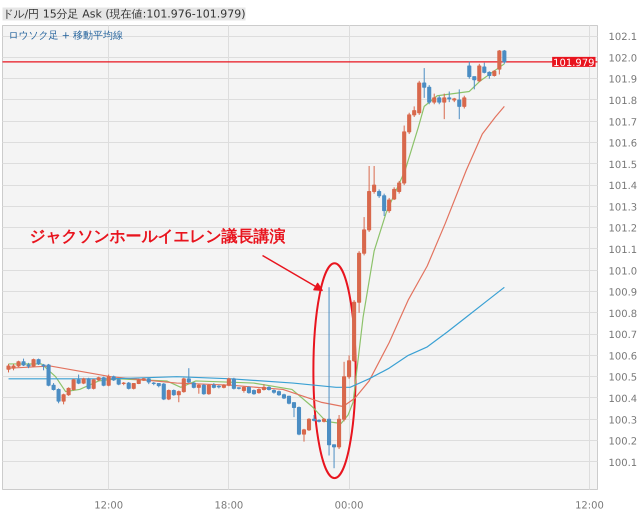 The height and width of the screenshot is (514, 640). What do you see at coordinates (623, 272) in the screenshot?
I see `y-tick-label: 101.0` at bounding box center [623, 272].